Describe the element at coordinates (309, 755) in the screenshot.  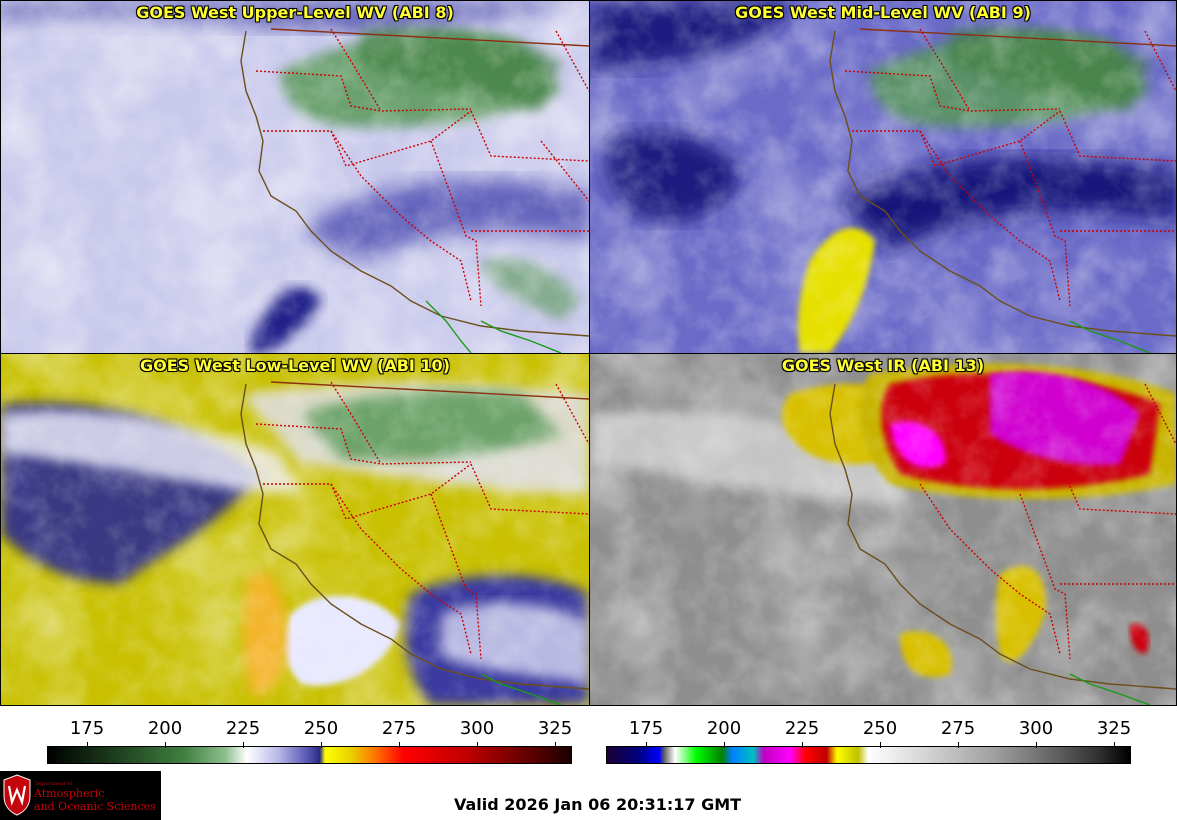
I see `wv-colorbar-gradient` at that location.